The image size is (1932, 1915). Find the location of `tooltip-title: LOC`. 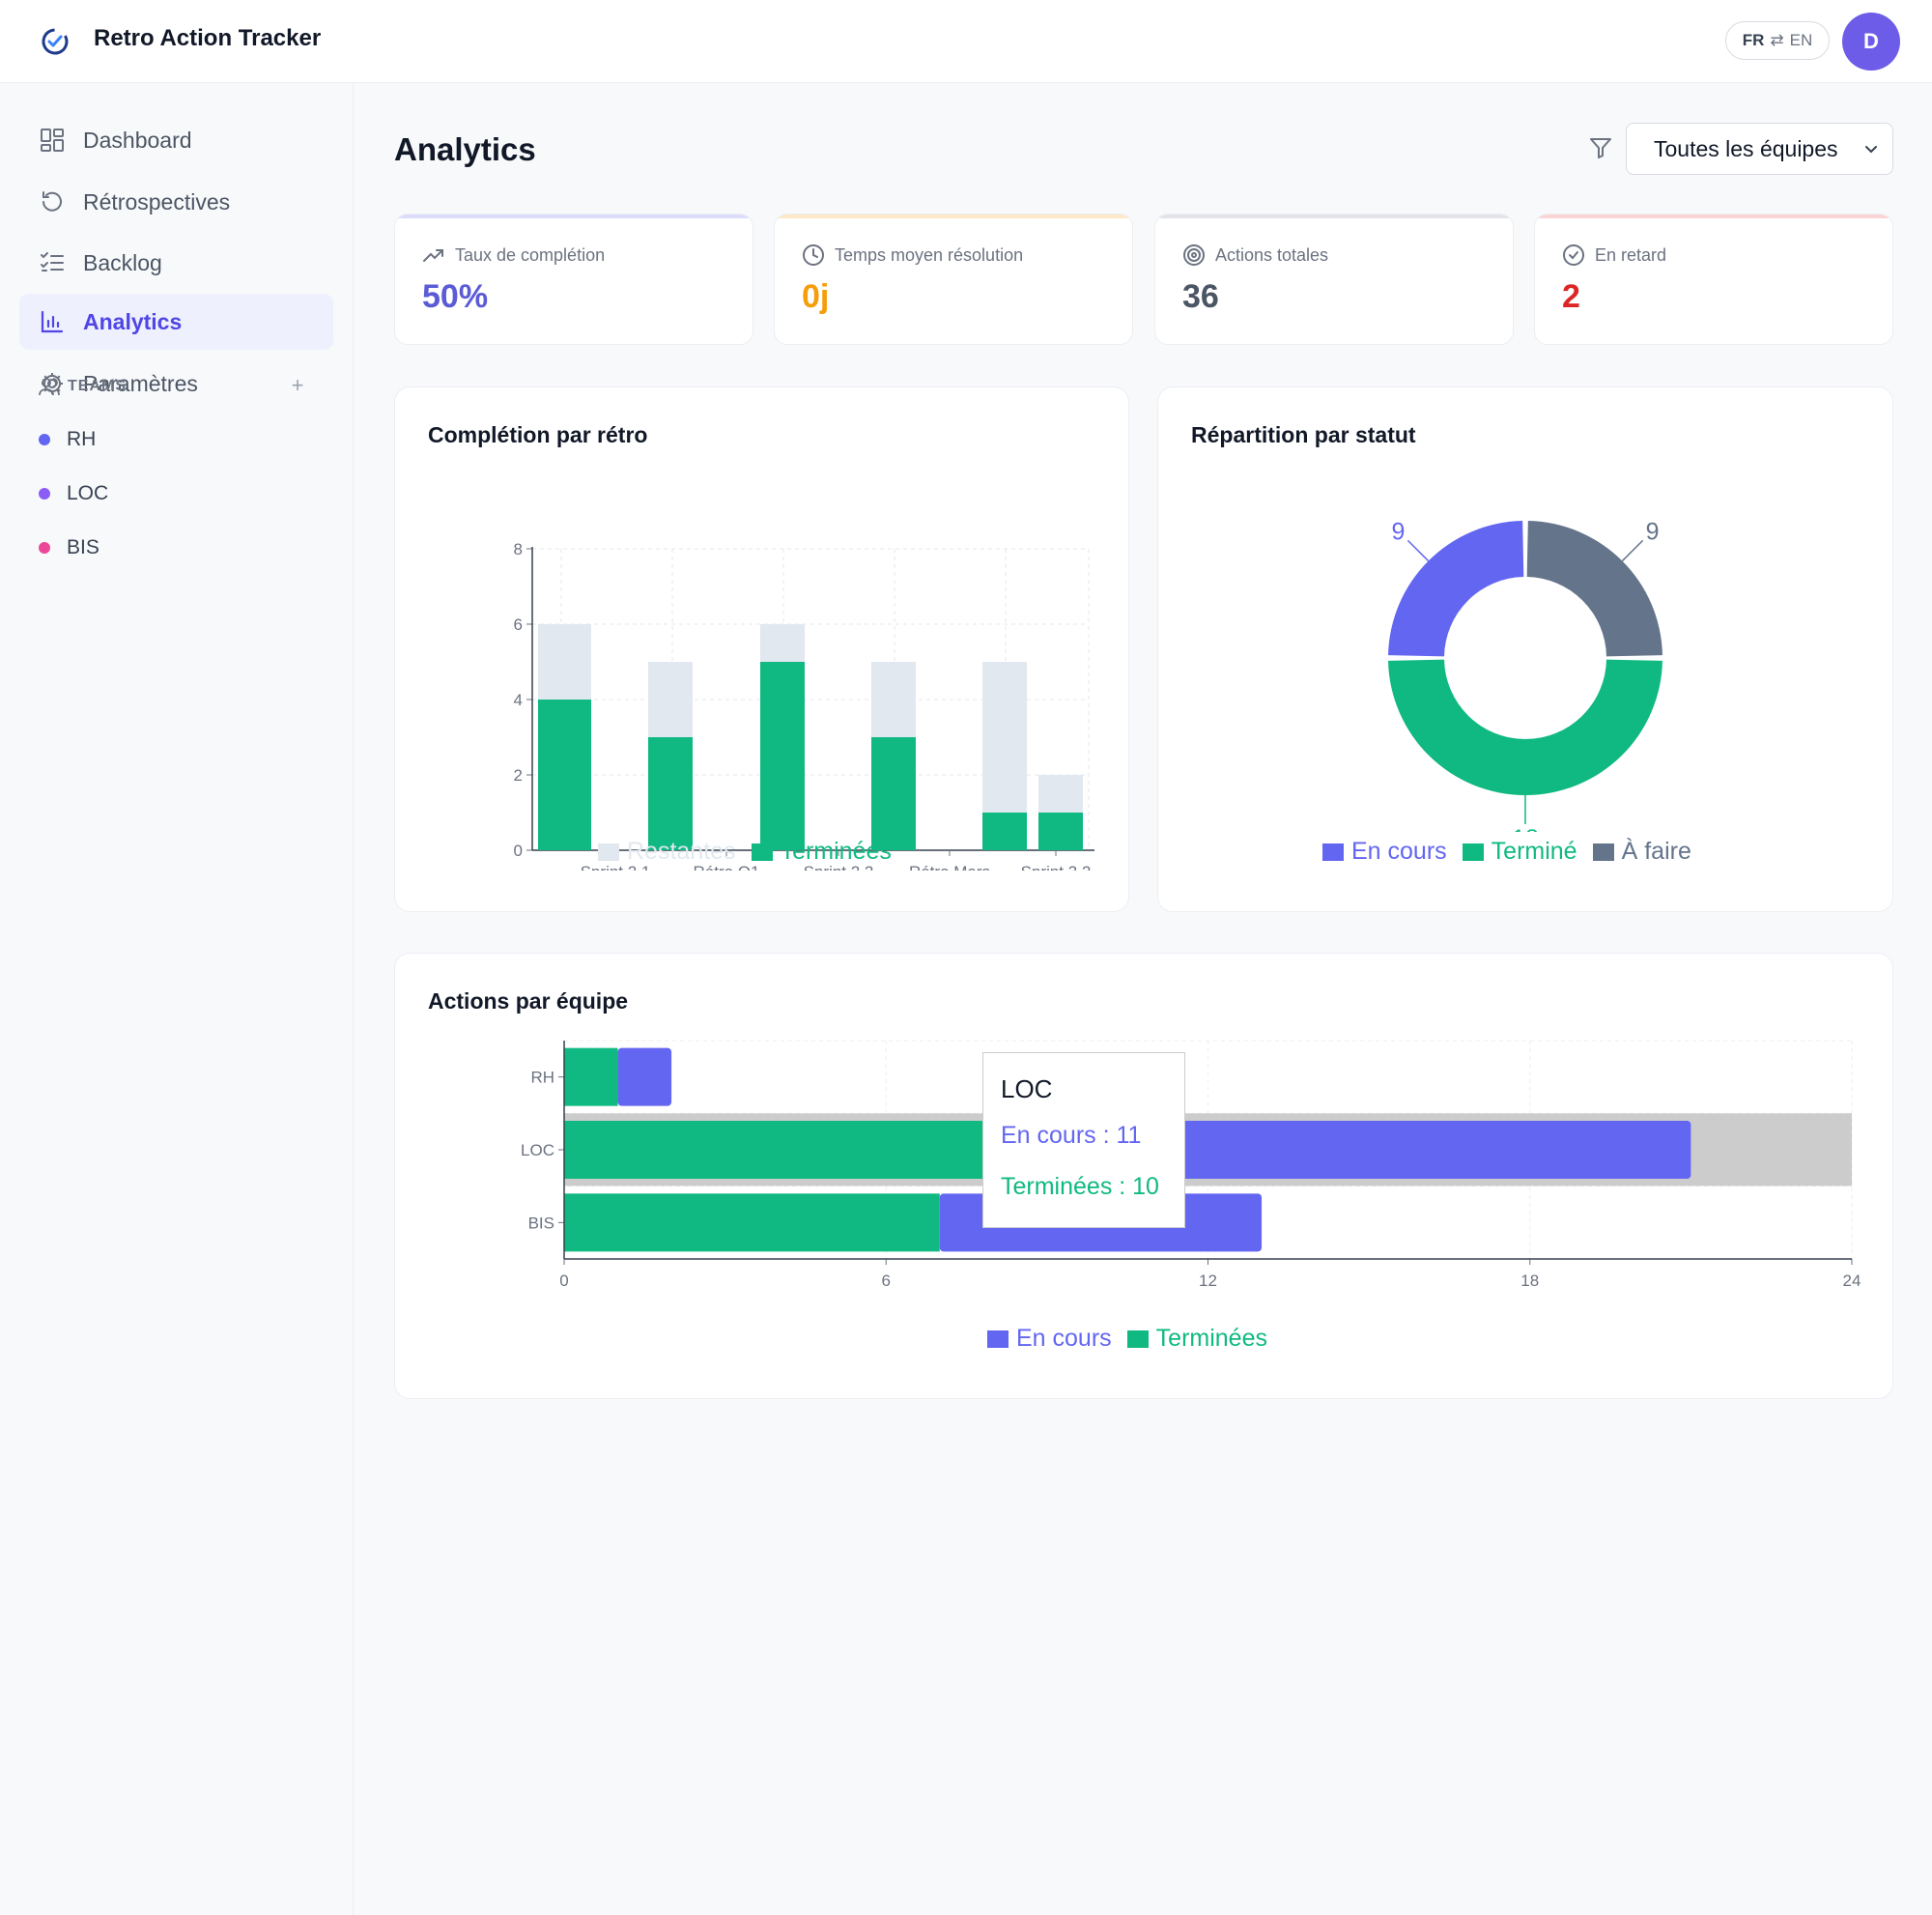

tooltip-title: LOC is located at coordinates (1027, 1089).